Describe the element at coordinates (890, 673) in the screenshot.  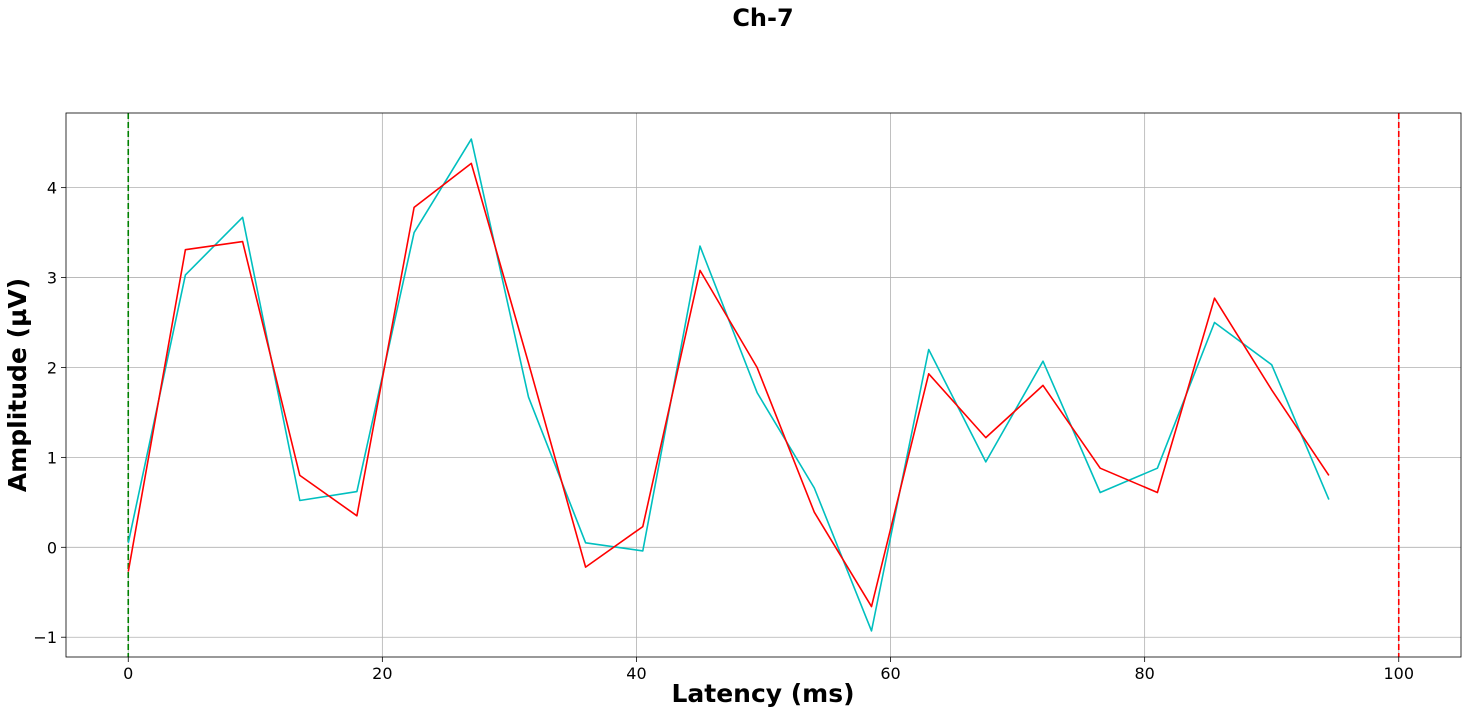
I see `x-tick-label: 60` at that location.